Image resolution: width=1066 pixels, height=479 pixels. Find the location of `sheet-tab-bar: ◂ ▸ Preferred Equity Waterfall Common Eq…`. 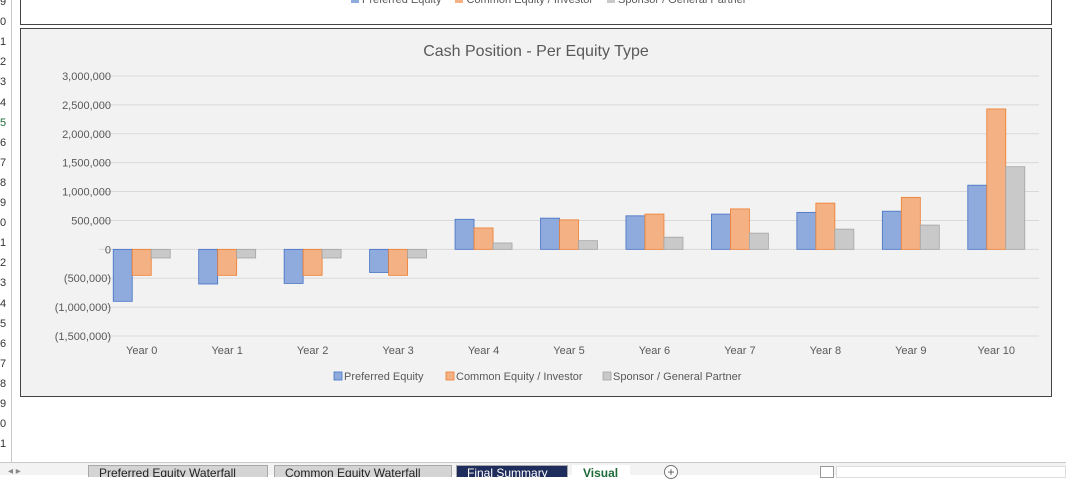

sheet-tab-bar: ◂ ▸ Preferred Equity Waterfall Common Eq… is located at coordinates (533, 470).